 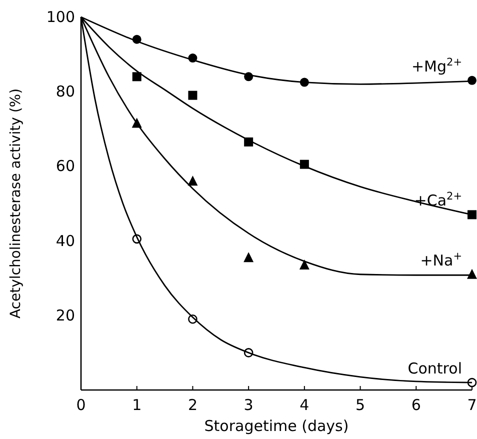 What do you see at coordinates (416, 405) in the screenshot?
I see `x-tick-label: 6` at bounding box center [416, 405].